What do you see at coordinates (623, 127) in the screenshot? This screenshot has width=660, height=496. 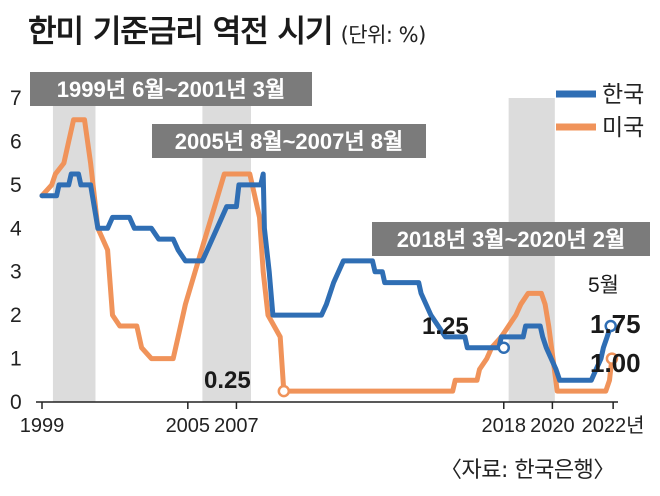 I see `legend-label: 미국` at bounding box center [623, 127].